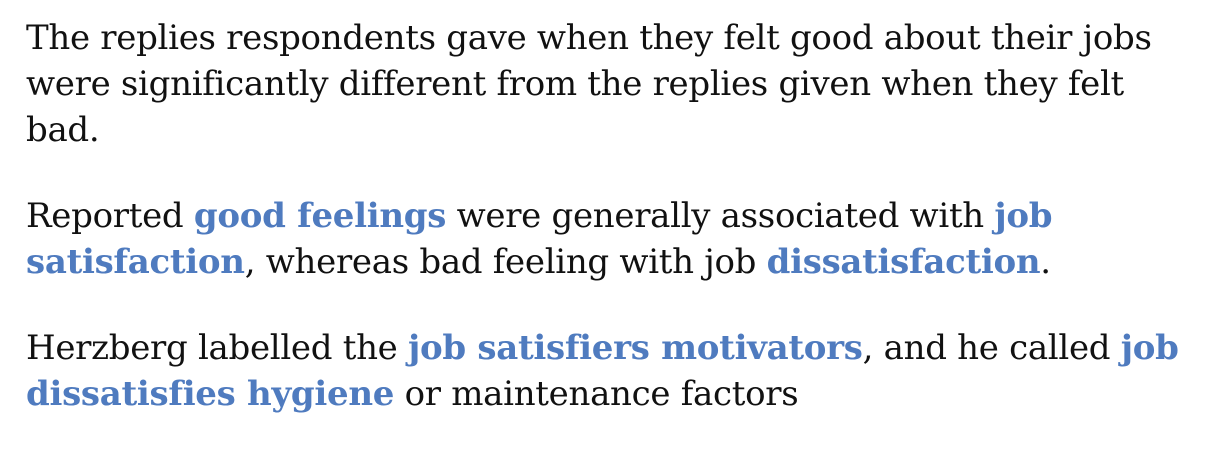 Image resolution: width=1225 pixels, height=457 pixels. I want to click on text-segment: , and he called, so click(991, 348).